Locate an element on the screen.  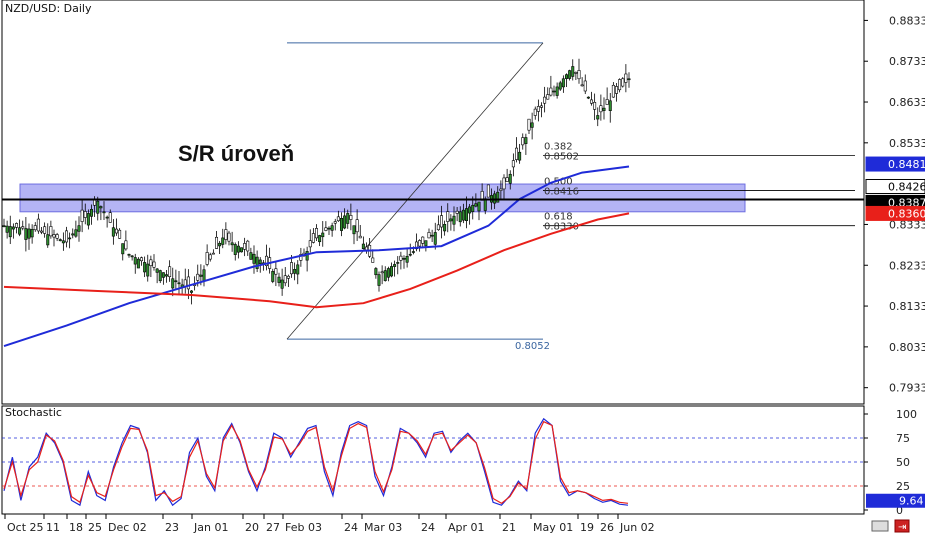
price-tick-label: 0.8133 is located at coordinates (907, 306).